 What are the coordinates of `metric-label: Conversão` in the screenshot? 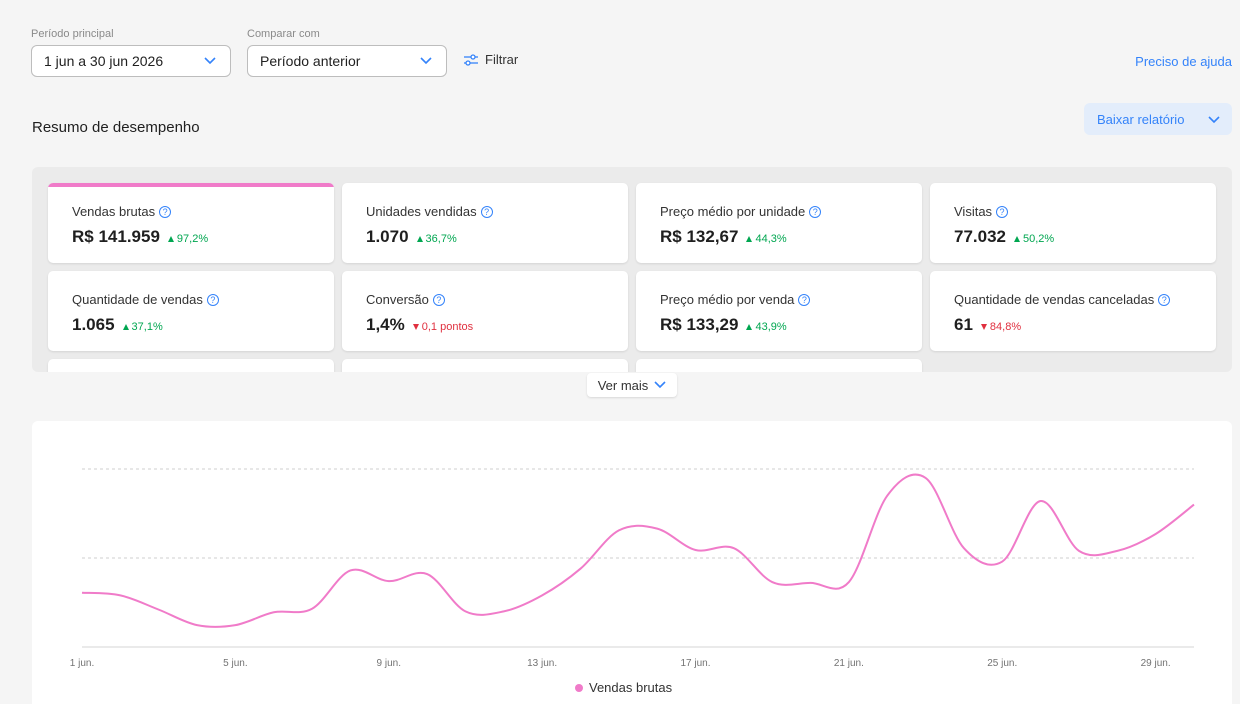 It's located at (397, 299).